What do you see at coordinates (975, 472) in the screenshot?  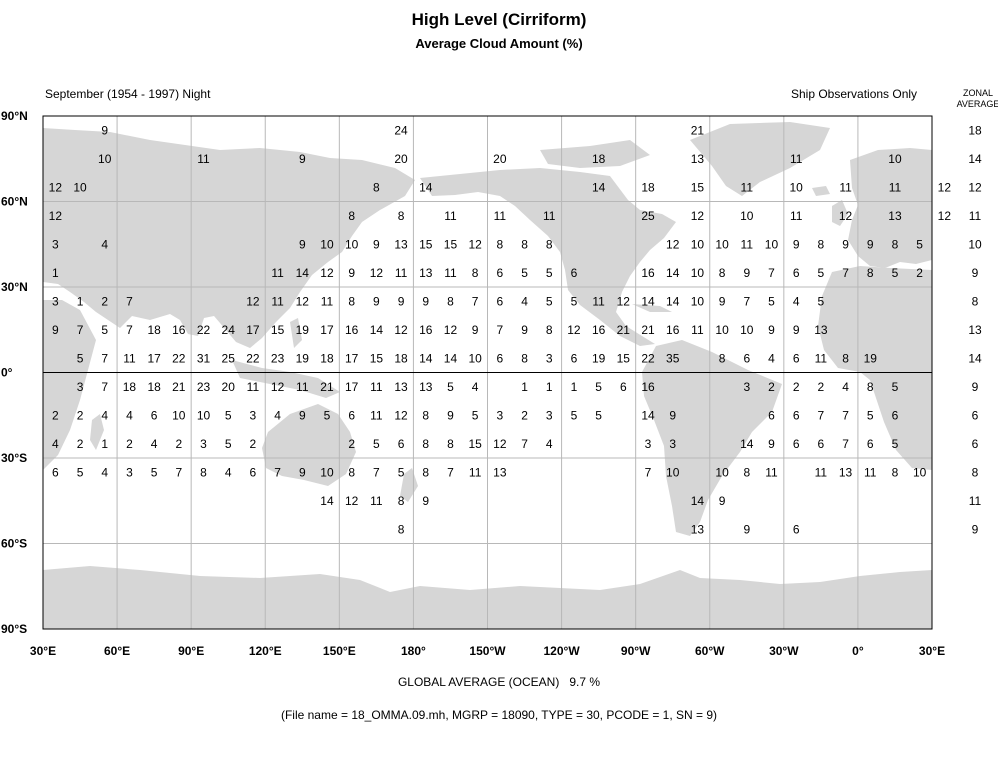 I see `zonal-average-value: 8` at bounding box center [975, 472].